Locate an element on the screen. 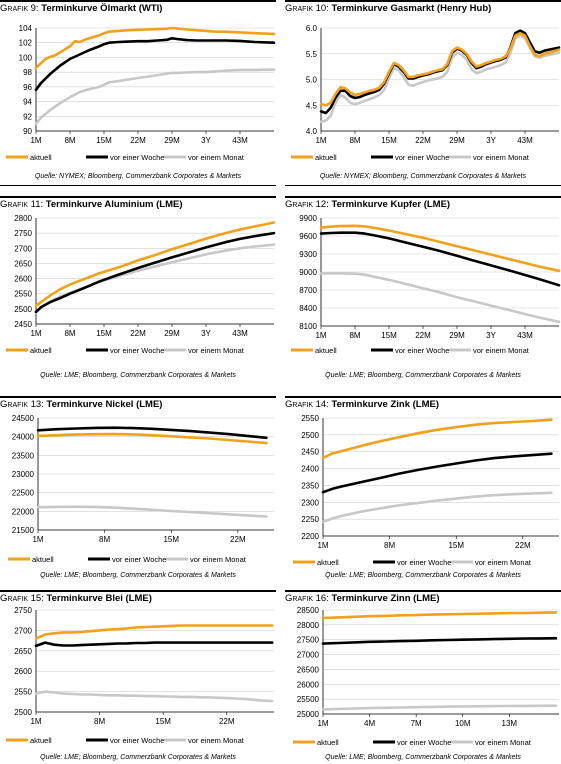  y-tick-label: 8400 is located at coordinates (308, 308).